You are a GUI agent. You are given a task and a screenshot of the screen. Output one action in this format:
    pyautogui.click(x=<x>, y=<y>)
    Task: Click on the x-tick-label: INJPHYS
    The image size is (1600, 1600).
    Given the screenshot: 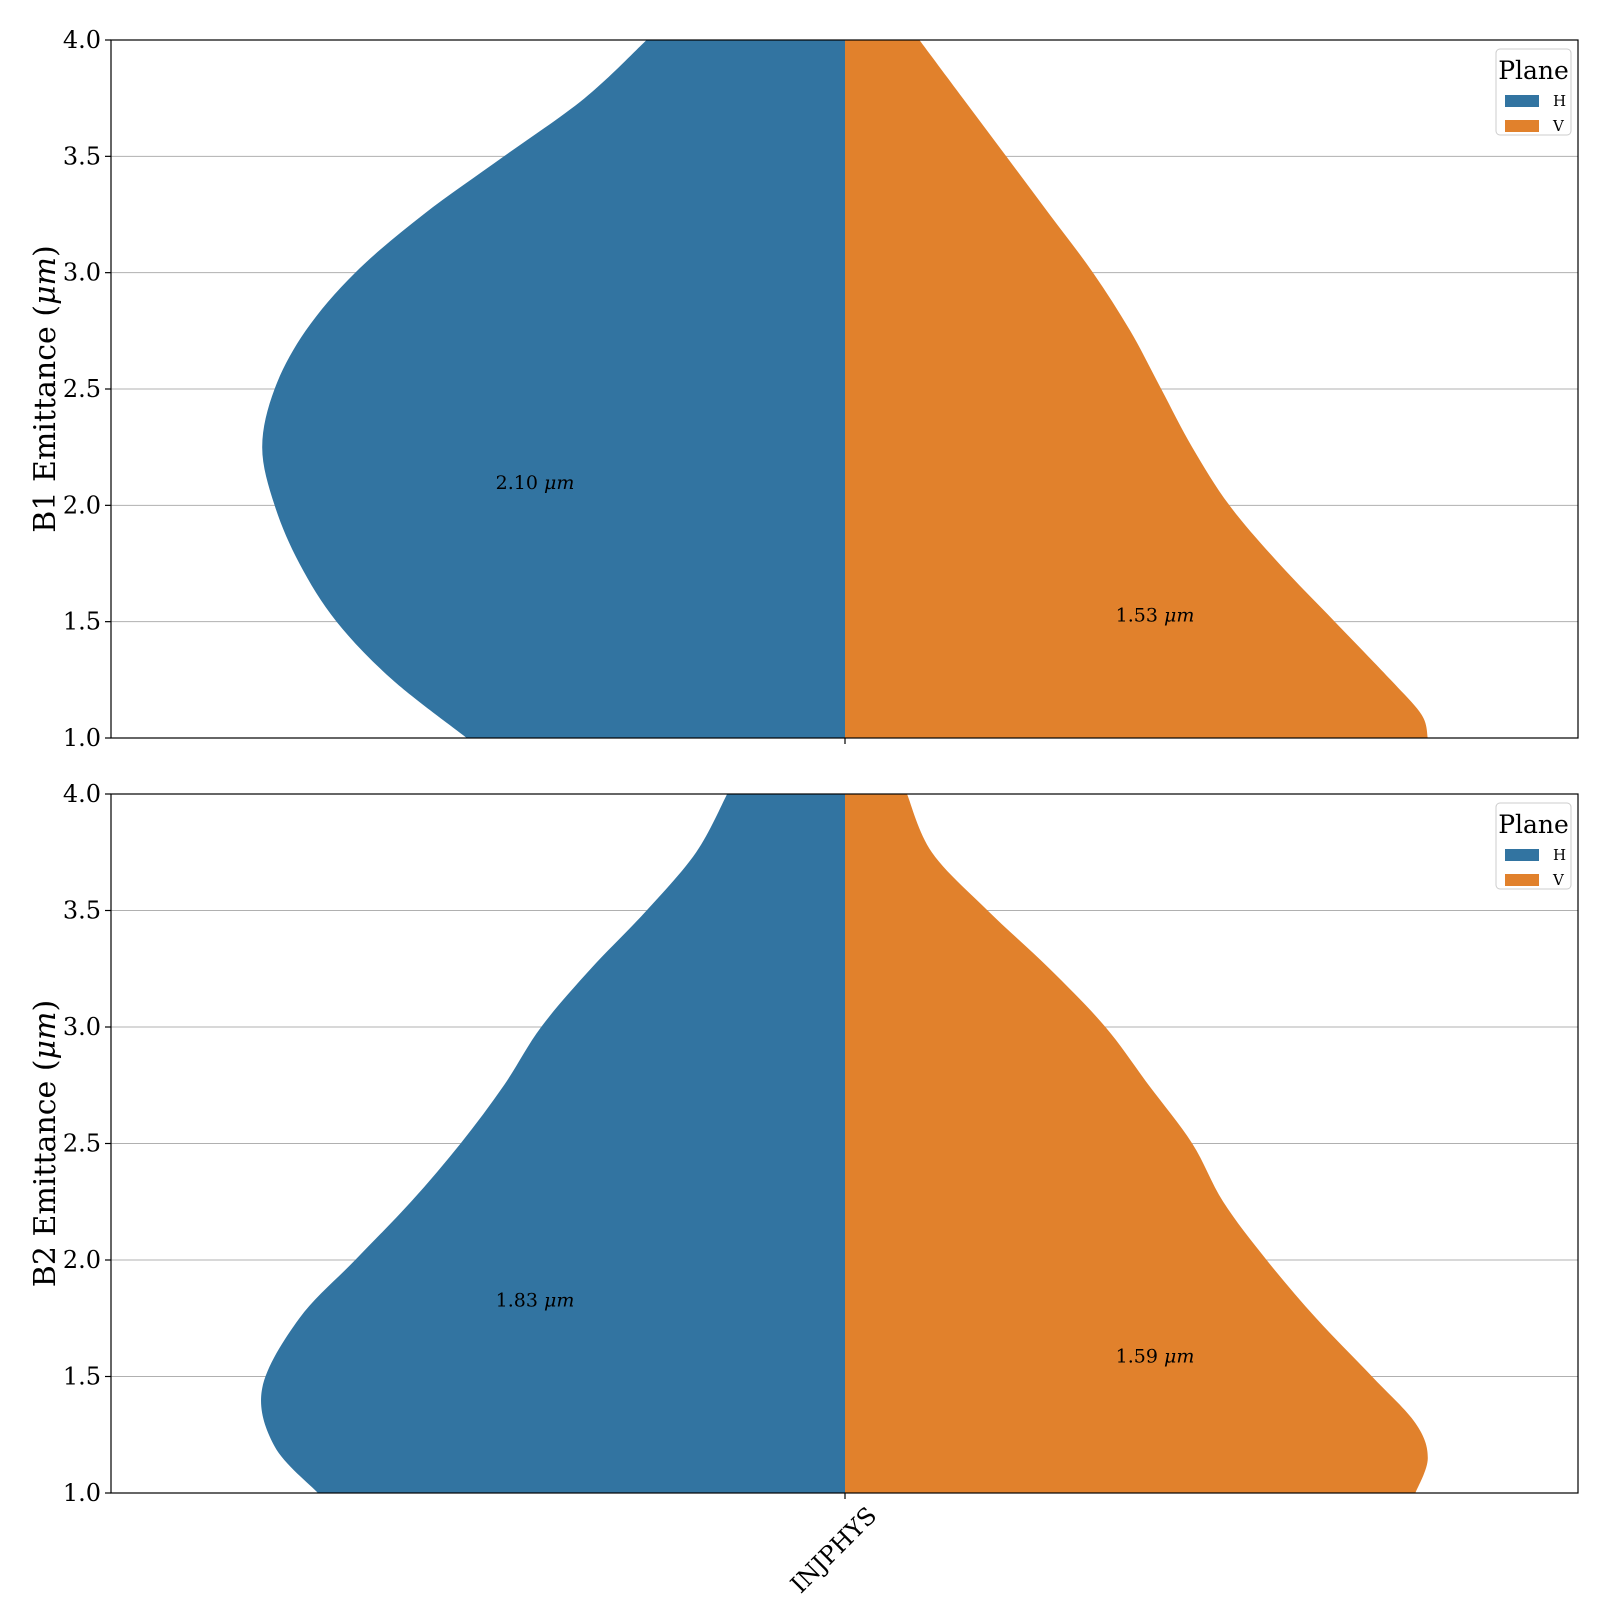 What is the action you would take?
    pyautogui.click(x=833, y=1549)
    